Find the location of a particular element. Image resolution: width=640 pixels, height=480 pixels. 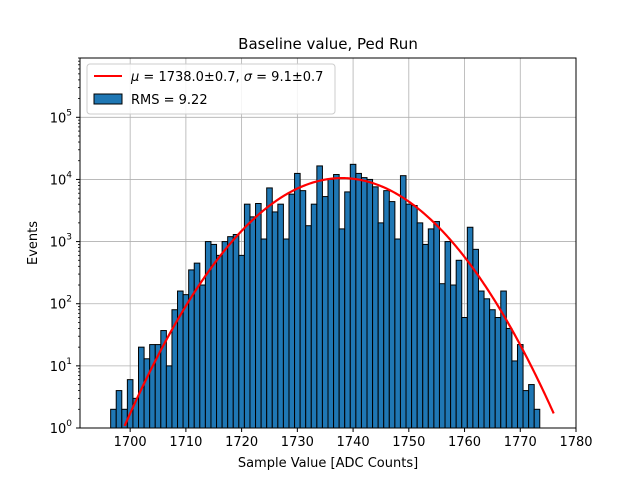

x-tick-label: 1740 is located at coordinates (353, 442).